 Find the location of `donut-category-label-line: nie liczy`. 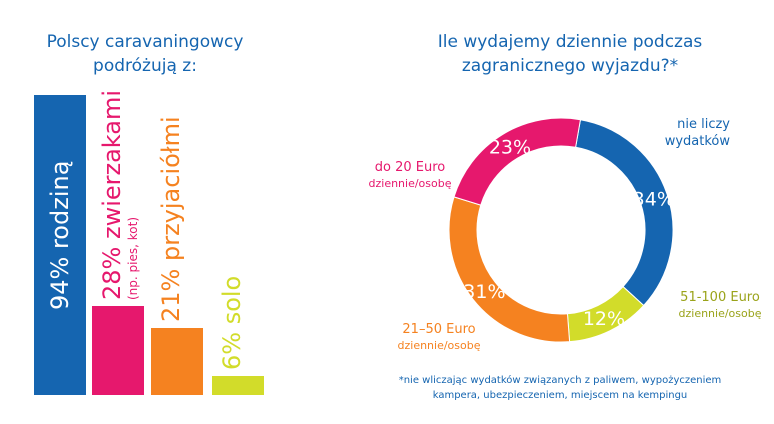

donut-category-label-line: nie liczy is located at coordinates (703, 124).